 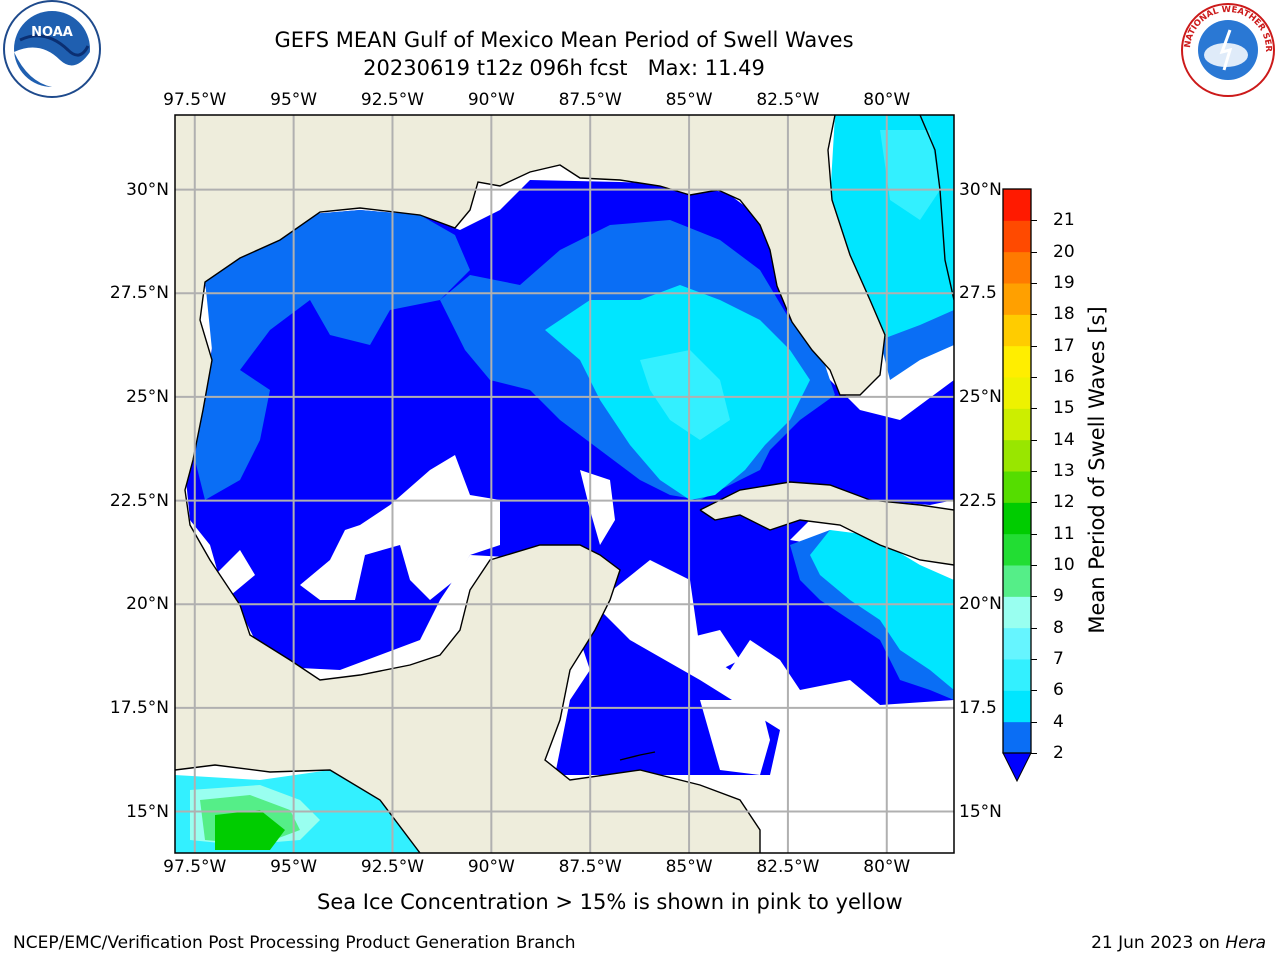 What do you see at coordinates (1064, 502) in the screenshot?
I see `colorbar-tick-label: 12` at bounding box center [1064, 502].